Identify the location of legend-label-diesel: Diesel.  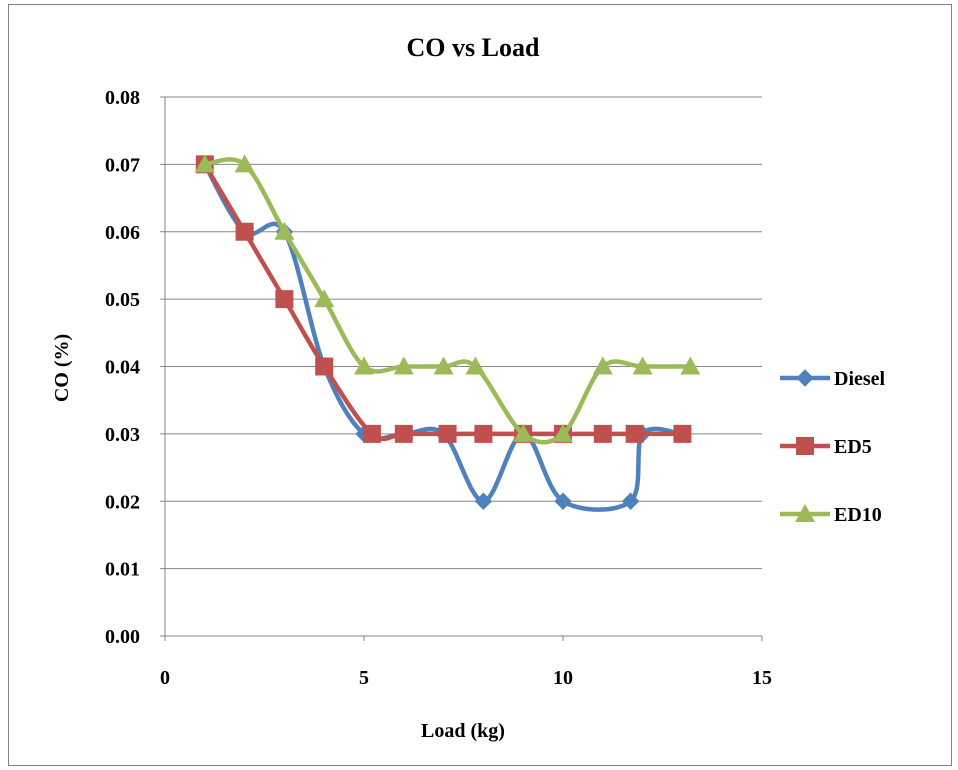
(860, 379).